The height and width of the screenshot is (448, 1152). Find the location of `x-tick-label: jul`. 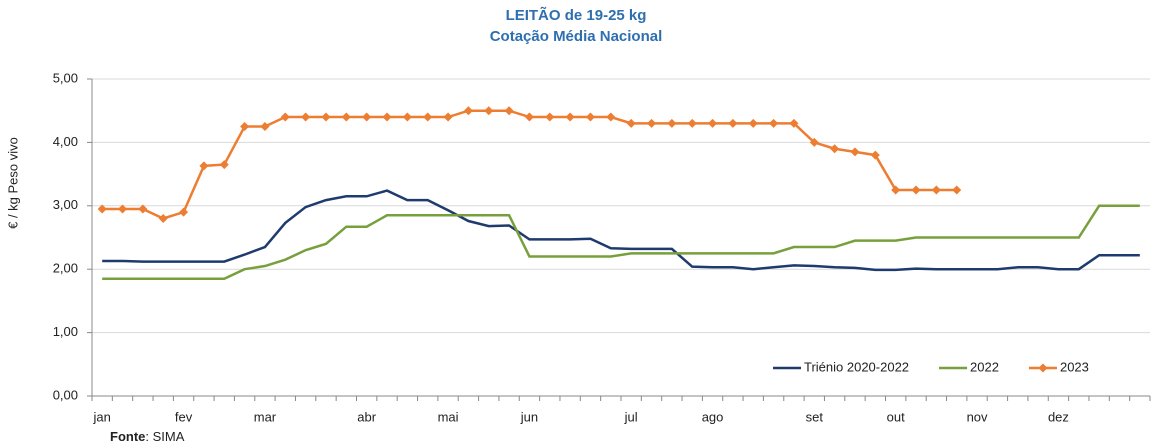

x-tick-label: jul is located at coordinates (631, 416).